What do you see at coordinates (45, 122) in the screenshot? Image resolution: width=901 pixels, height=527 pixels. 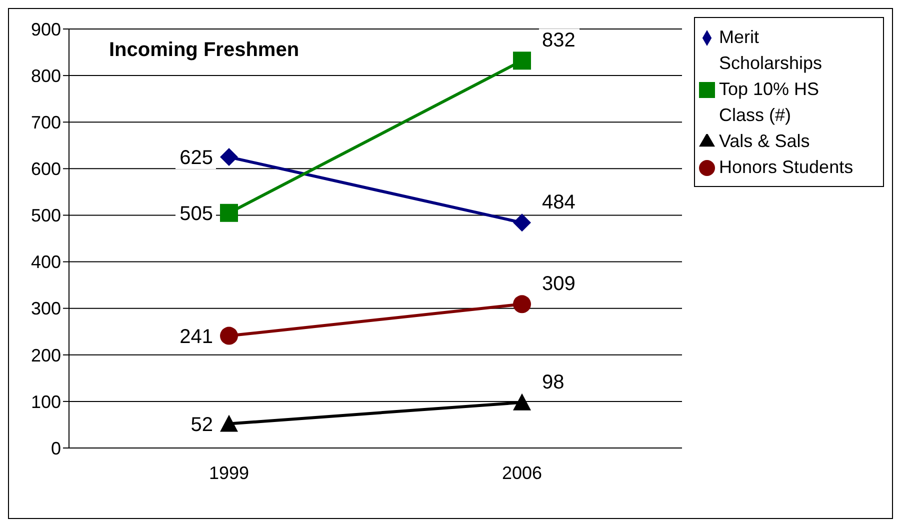 I see `y-tick-label: 700` at bounding box center [45, 122].